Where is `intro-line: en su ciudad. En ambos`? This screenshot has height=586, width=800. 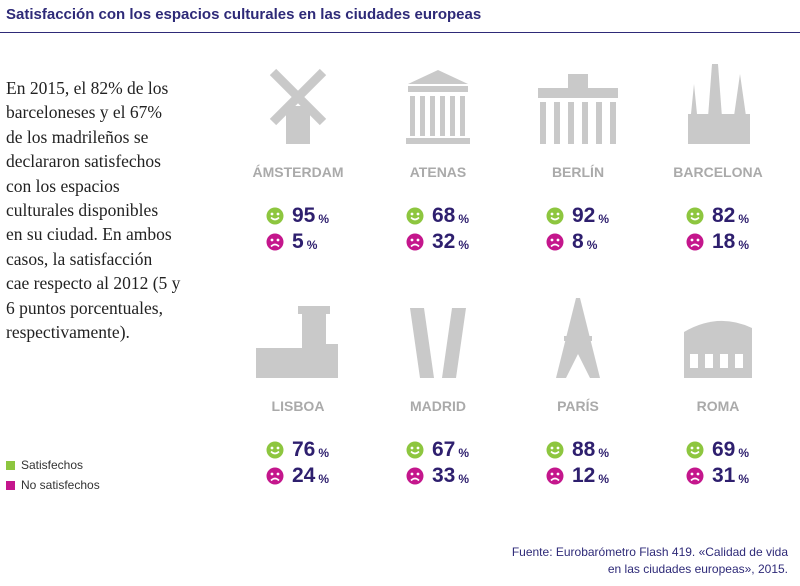 intro-line: en su ciudad. En ambos is located at coordinates (89, 234).